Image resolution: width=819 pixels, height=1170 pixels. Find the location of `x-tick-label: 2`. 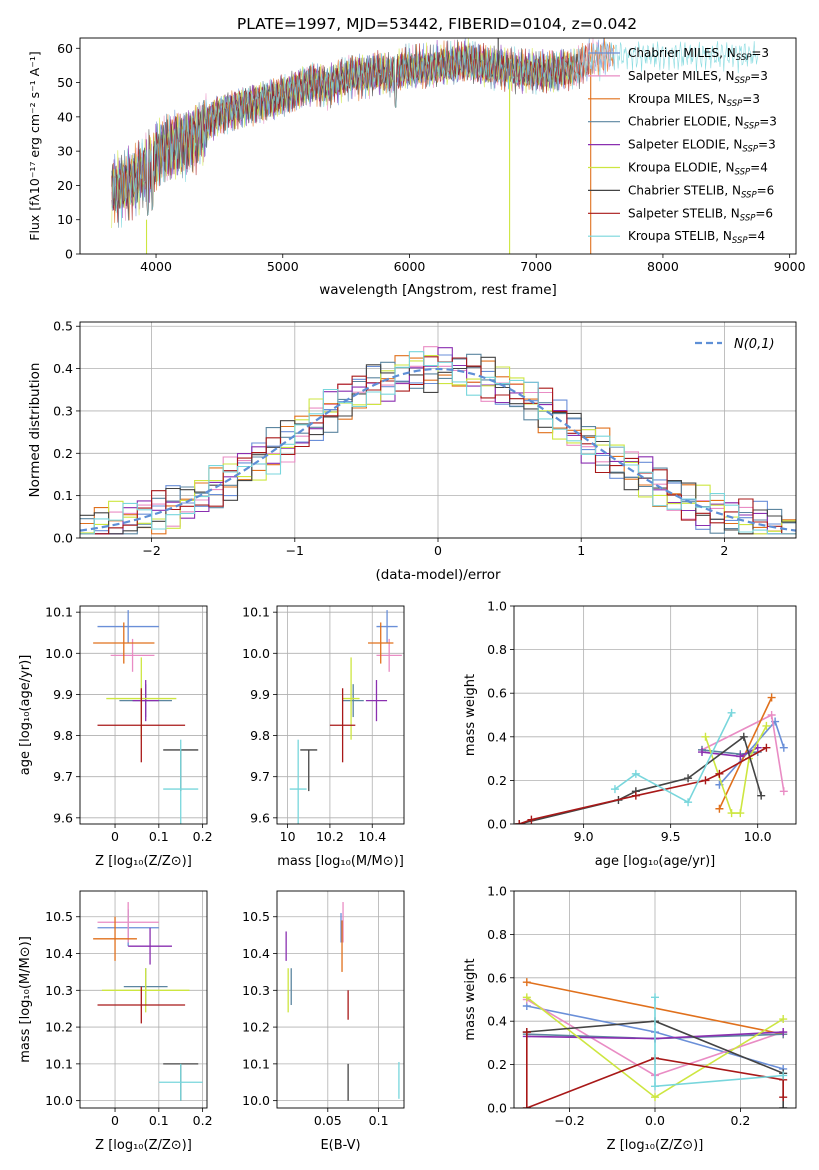

x-tick-label: 2 is located at coordinates (724, 550).